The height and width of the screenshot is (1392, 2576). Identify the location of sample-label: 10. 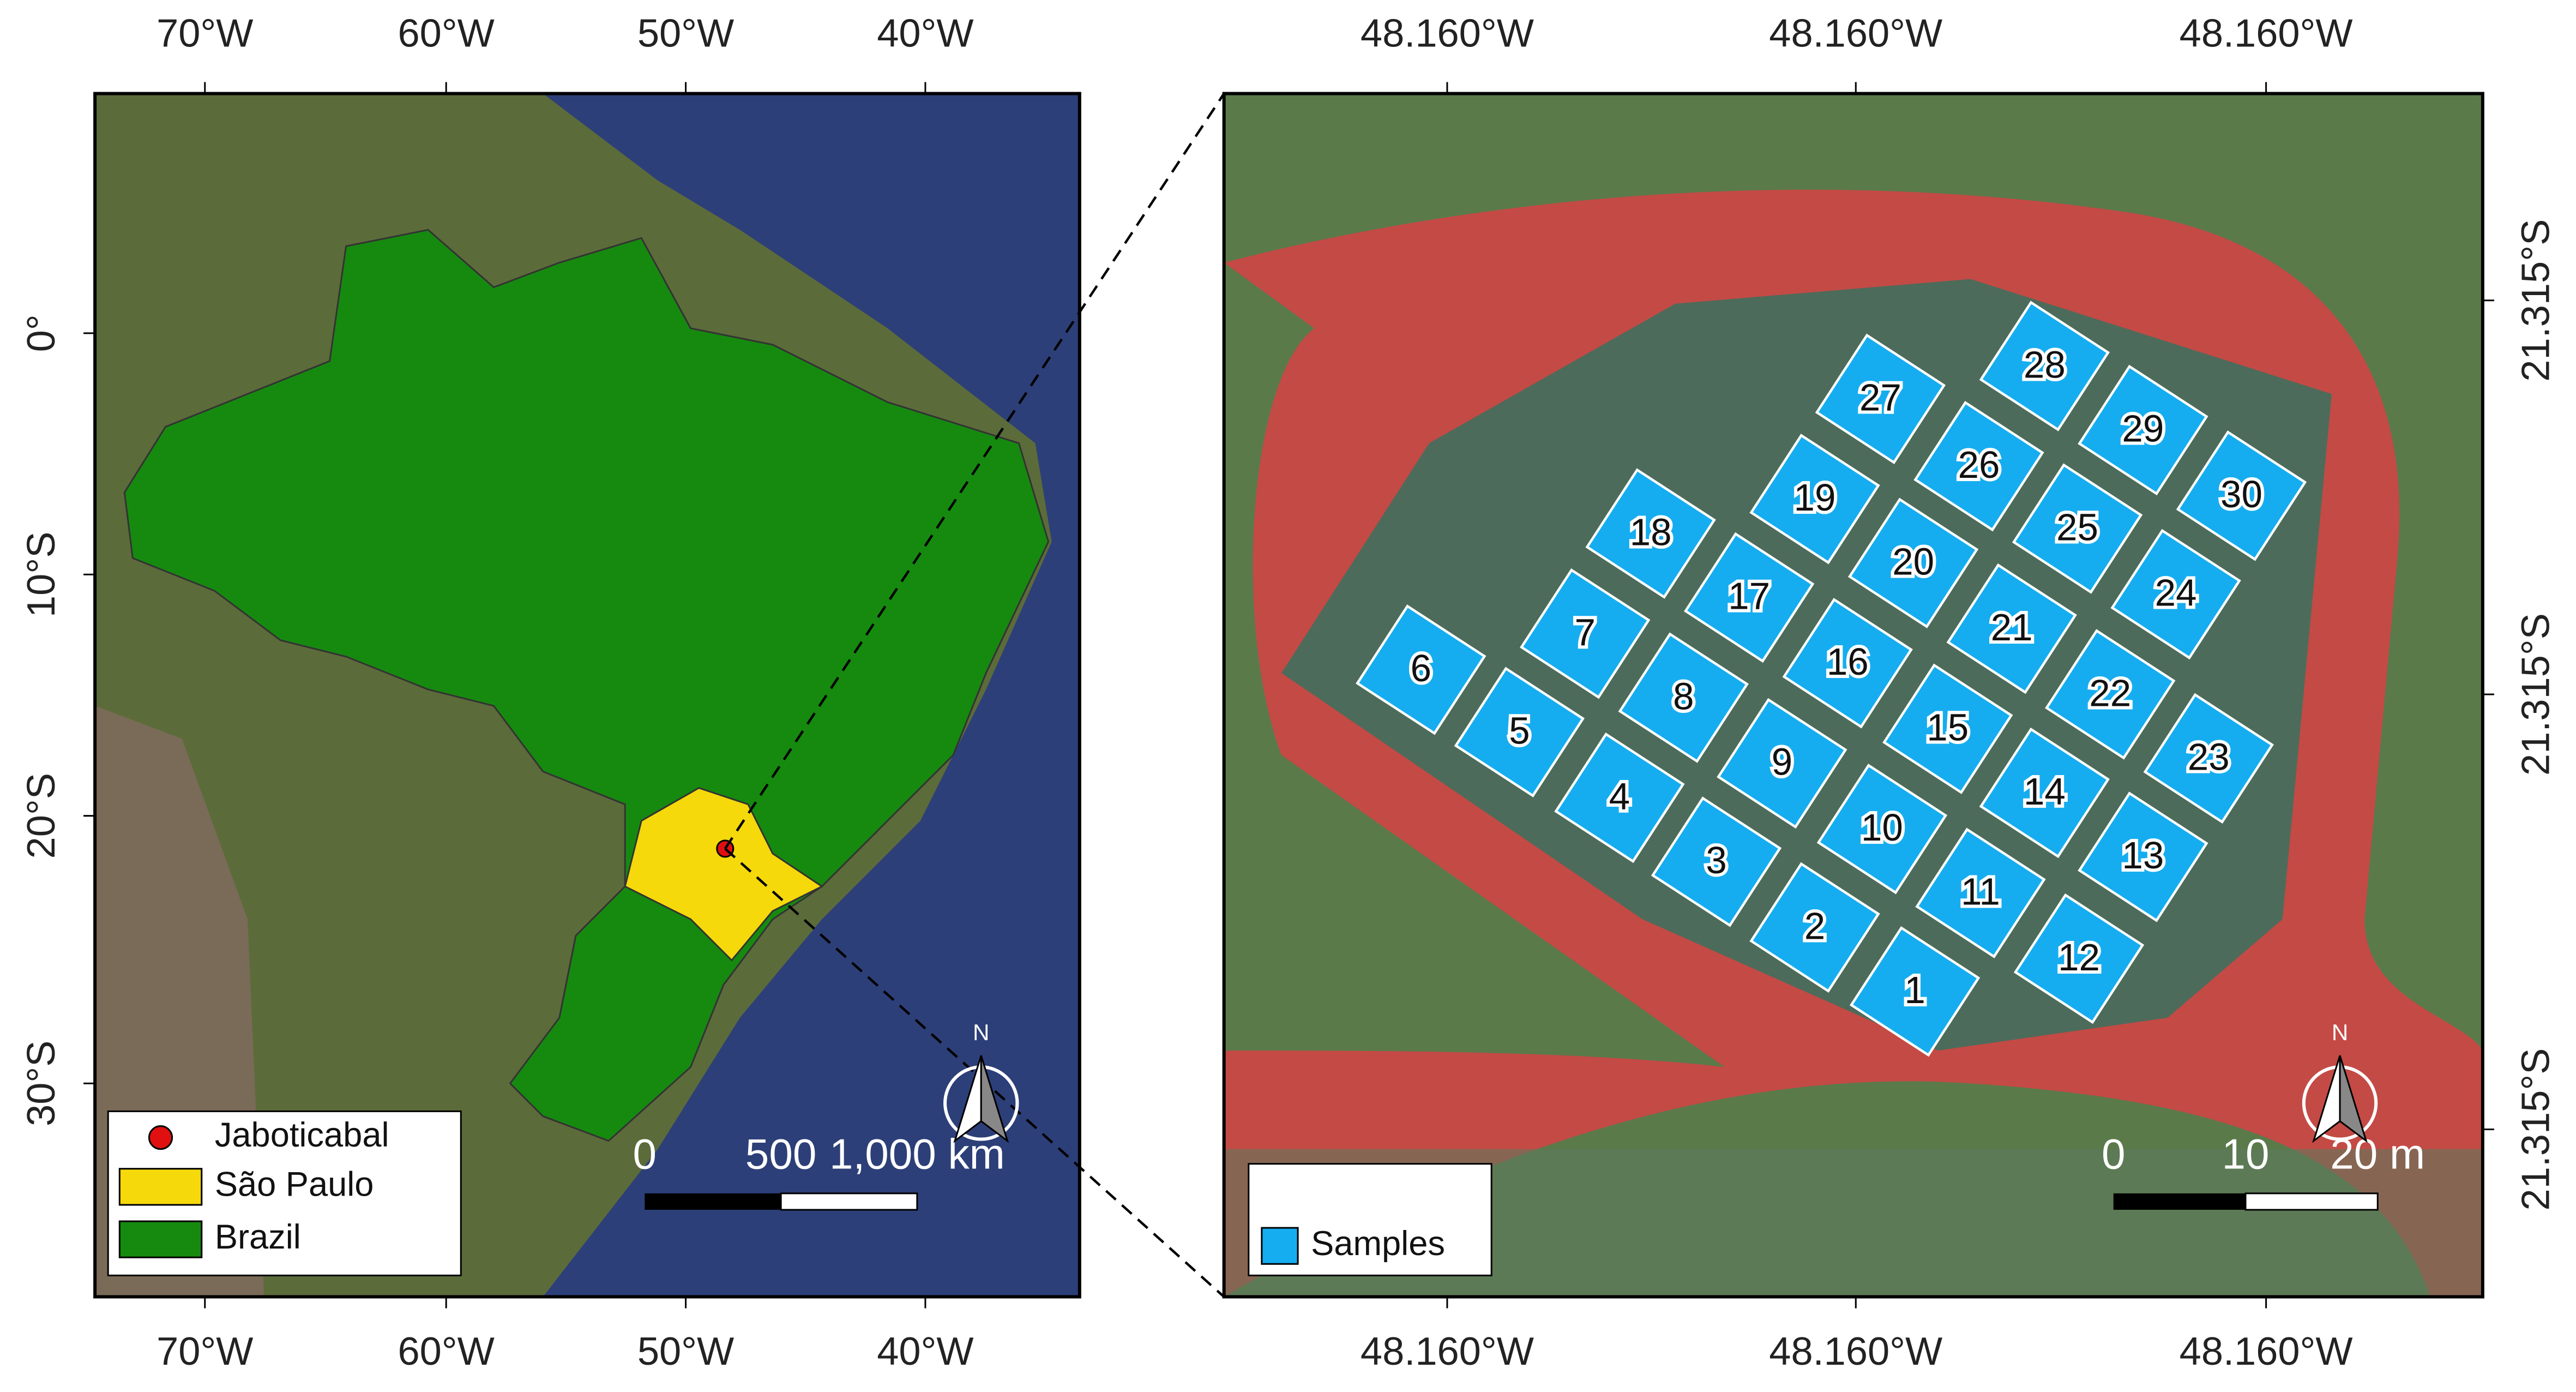
(1882, 827).